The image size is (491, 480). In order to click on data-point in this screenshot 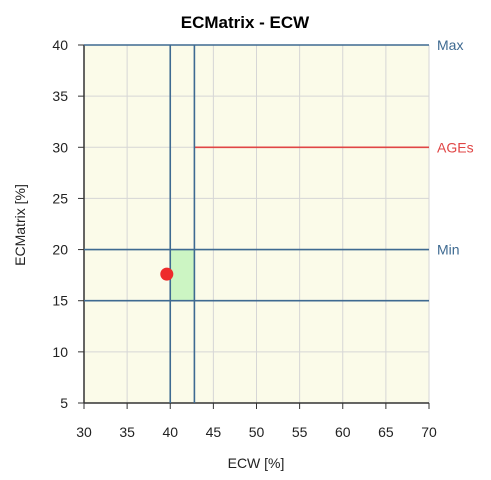, I will do `click(167, 274)`.